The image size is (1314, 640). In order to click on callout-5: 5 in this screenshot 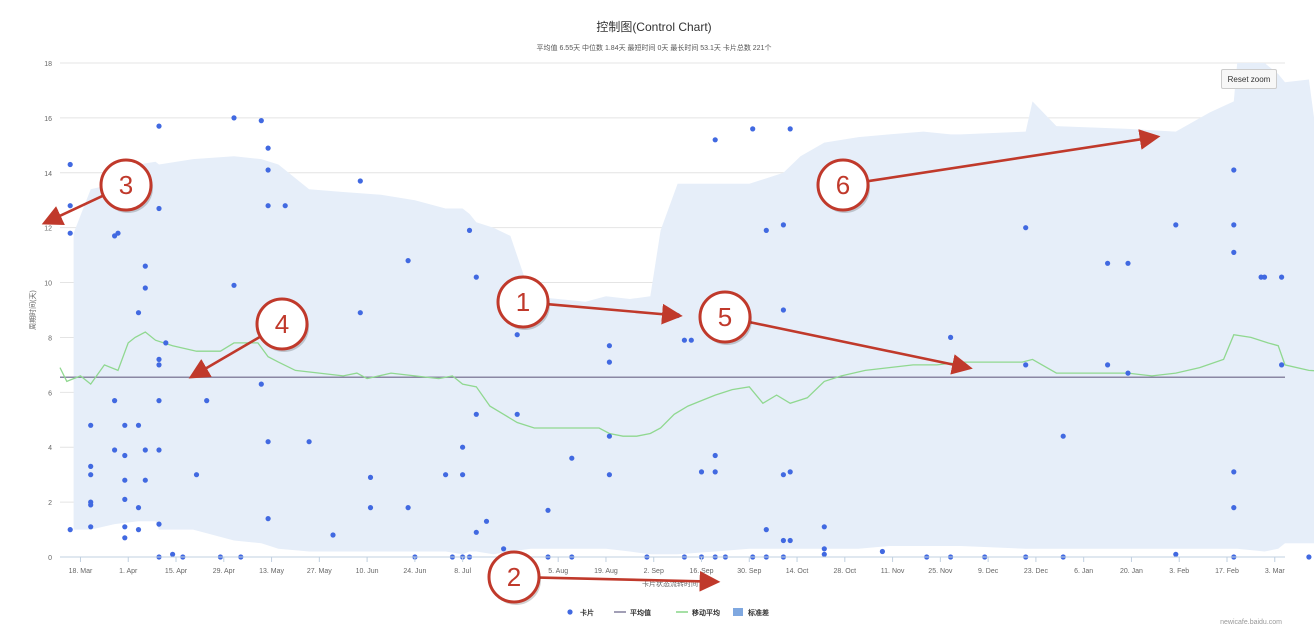, I will do `click(835, 332)`.